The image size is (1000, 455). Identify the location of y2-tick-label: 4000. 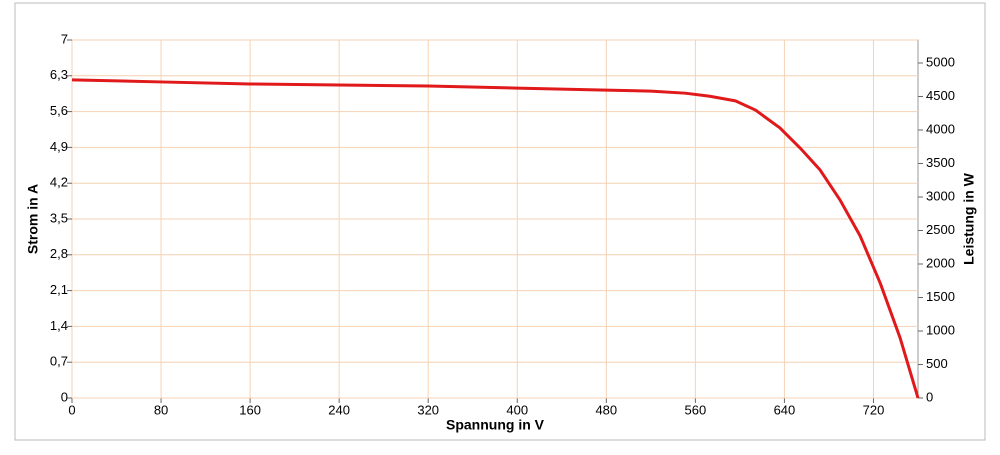
(940, 128).